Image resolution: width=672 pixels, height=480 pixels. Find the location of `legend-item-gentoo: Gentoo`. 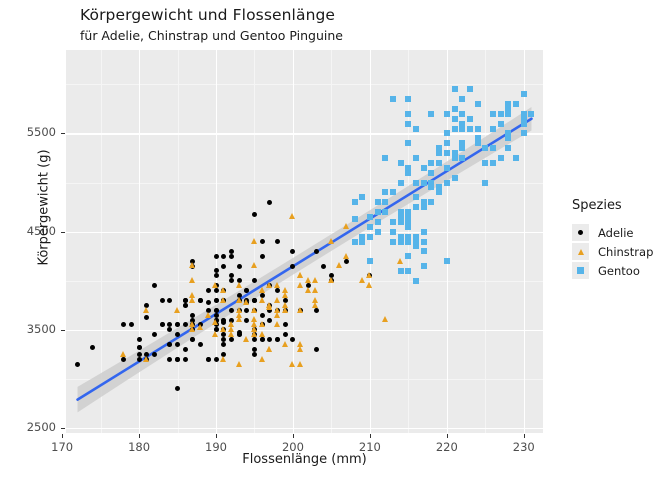

legend-item-gentoo: Gentoo is located at coordinates (620, 270).